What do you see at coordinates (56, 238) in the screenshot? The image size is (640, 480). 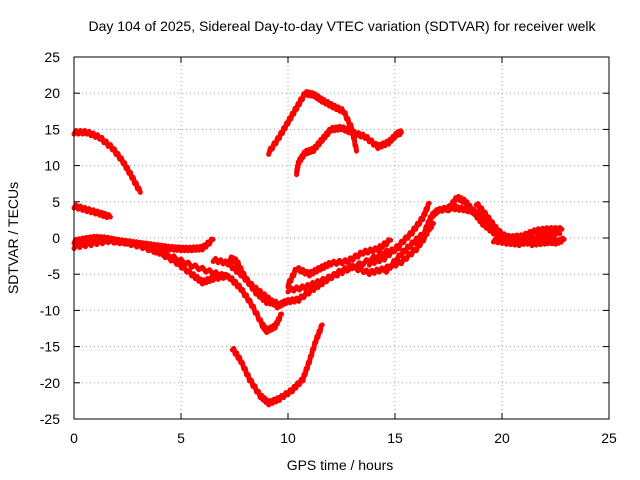 I see `y-tick-label: 0` at bounding box center [56, 238].